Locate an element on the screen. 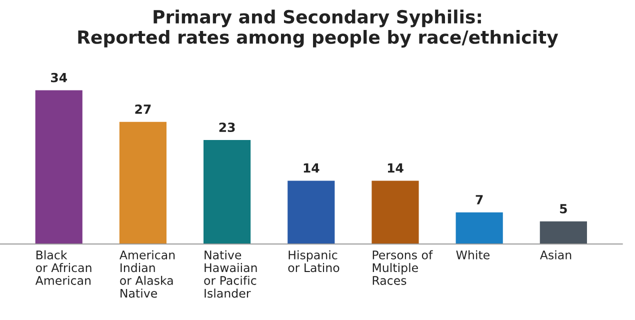  x-tick-label: American Indian or Alaska Native is located at coordinates (147, 274).